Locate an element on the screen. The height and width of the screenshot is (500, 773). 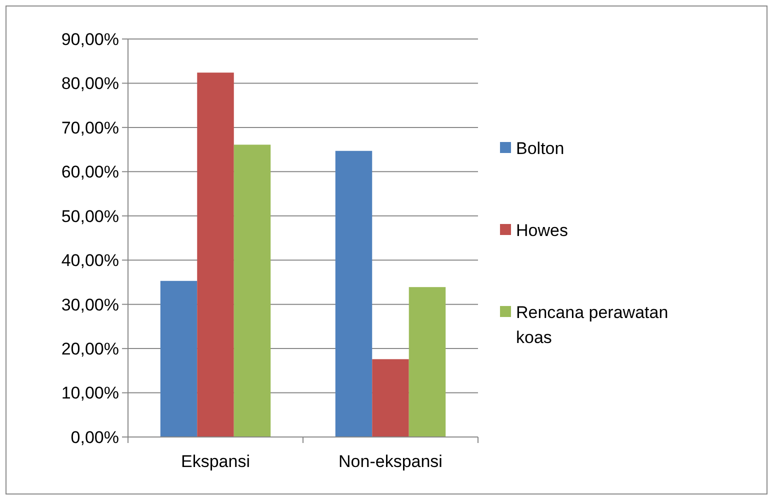
x-tick-label: Non-ekspansi is located at coordinates (390, 461).